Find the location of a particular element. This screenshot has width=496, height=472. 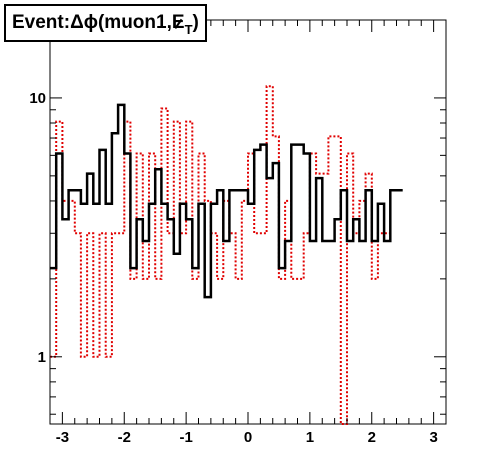

plot-title: Event: Δ ϕ (muon1, E T ) is located at coordinates (105, 23).